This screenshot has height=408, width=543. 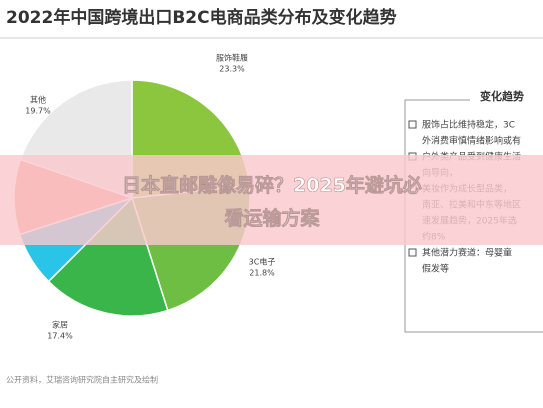 What do you see at coordinates (272, 185) in the screenshot?
I see `overlay-text: 日本直邮雕像易碎？2025年避坑必` at bounding box center [272, 185].